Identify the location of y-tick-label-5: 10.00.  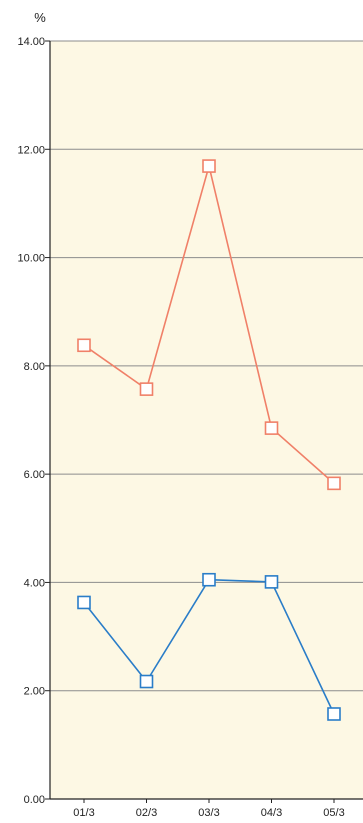
(31, 259).